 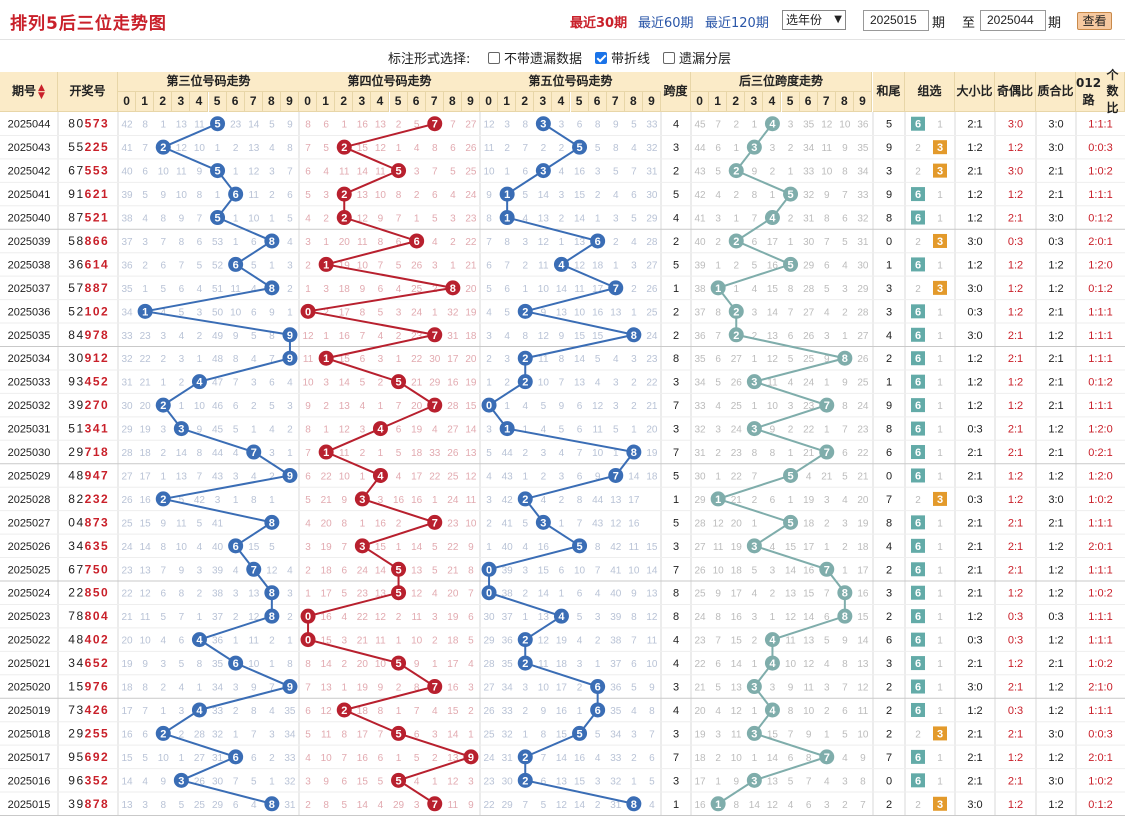 I want to click on span-ball-label: 5, so click(x=790, y=476).